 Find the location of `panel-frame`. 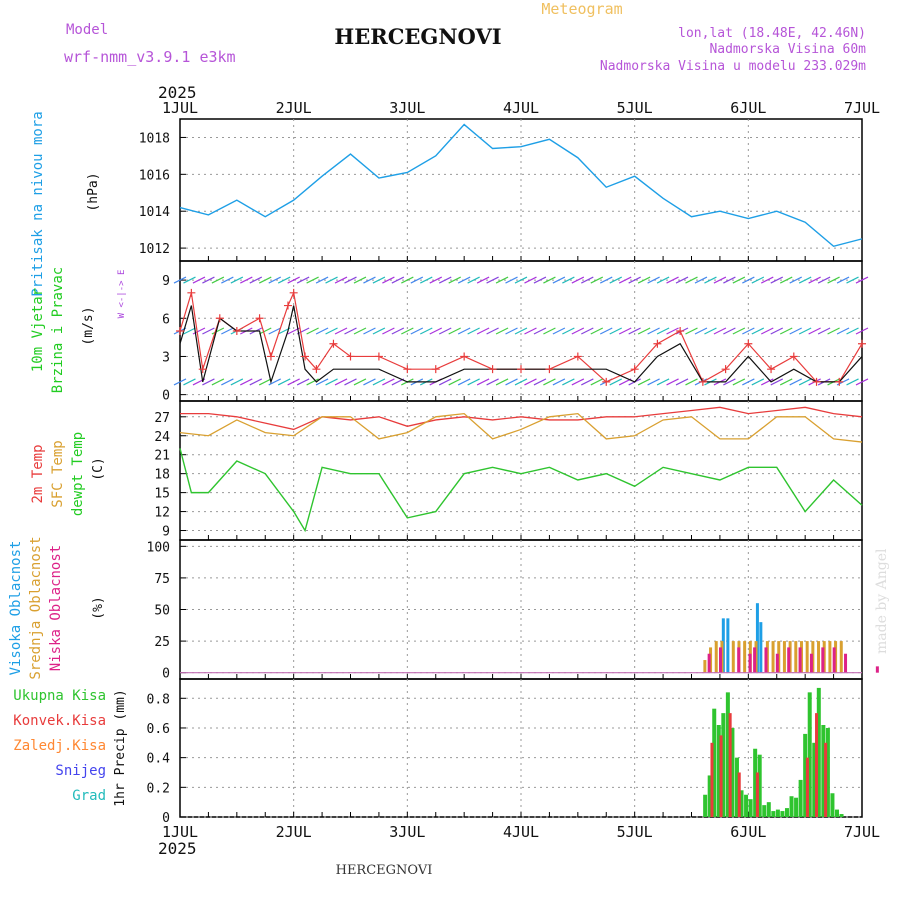

panel-frame is located at coordinates (521, 470).